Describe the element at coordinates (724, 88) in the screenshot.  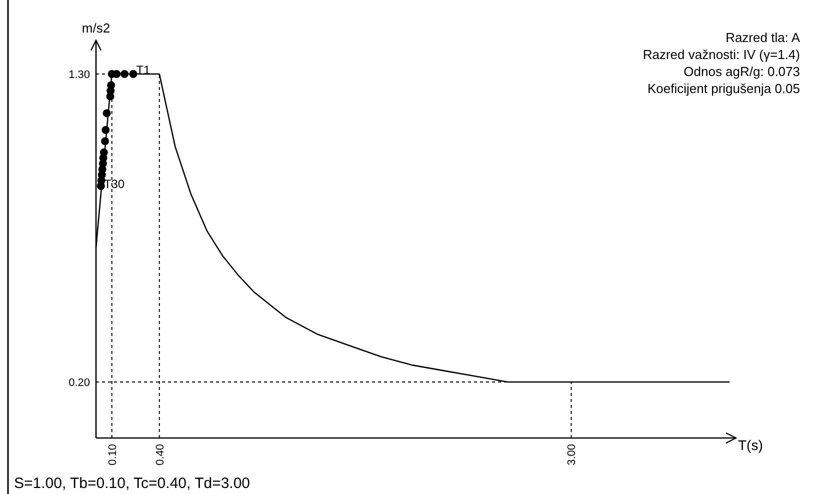
I see `annotation: Koeficijent prigušenja 0.05` at that location.